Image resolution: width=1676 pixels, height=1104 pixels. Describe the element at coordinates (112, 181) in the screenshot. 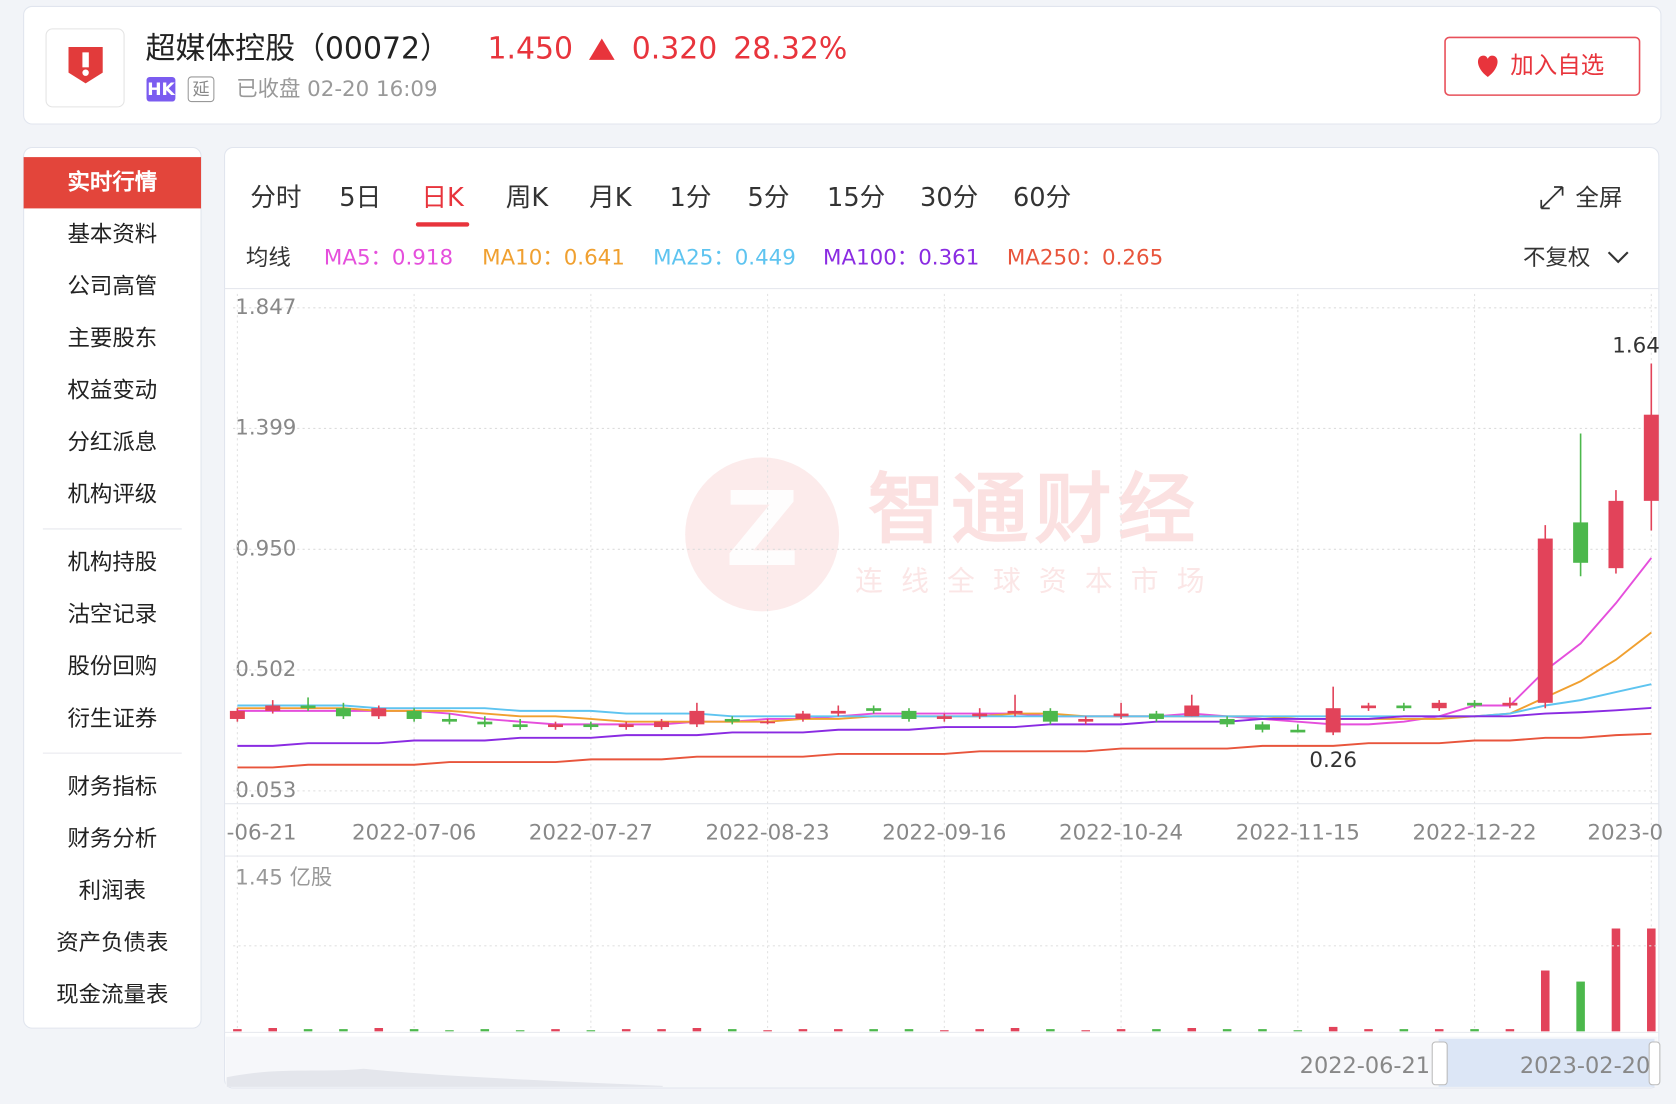

I see `sidebar-item: 实时行情` at that location.